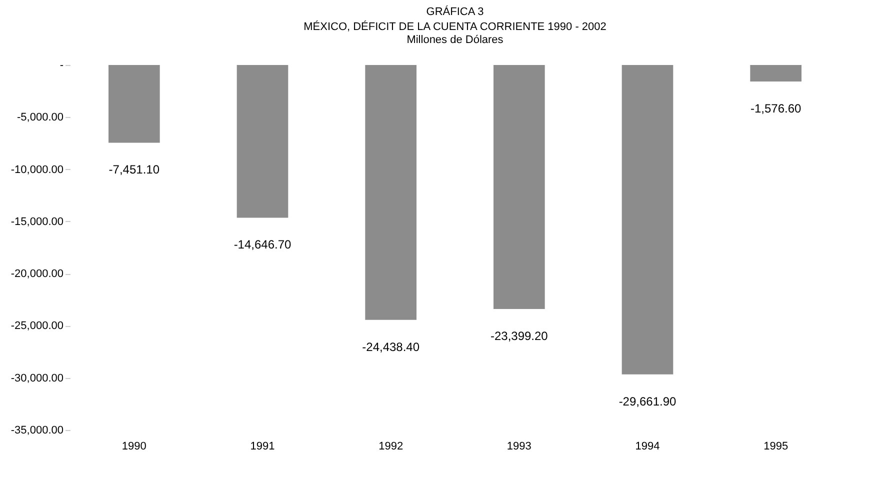 The image size is (875, 489). What do you see at coordinates (776, 108) in the screenshot?
I see `data-label: -1,576.60` at bounding box center [776, 108].